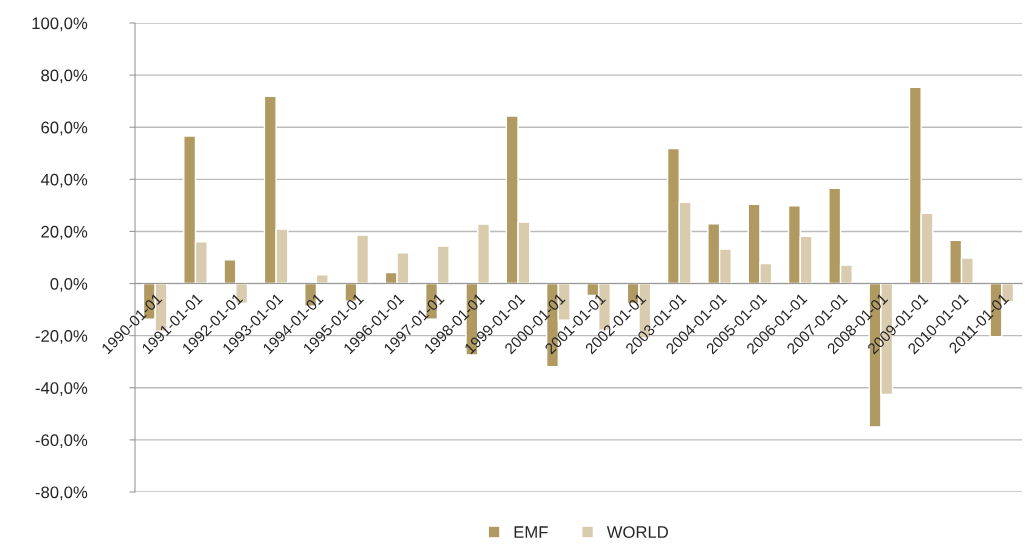  What do you see at coordinates (60, 24) in the screenshot?
I see `y-tick-label: 100,0%` at bounding box center [60, 24].